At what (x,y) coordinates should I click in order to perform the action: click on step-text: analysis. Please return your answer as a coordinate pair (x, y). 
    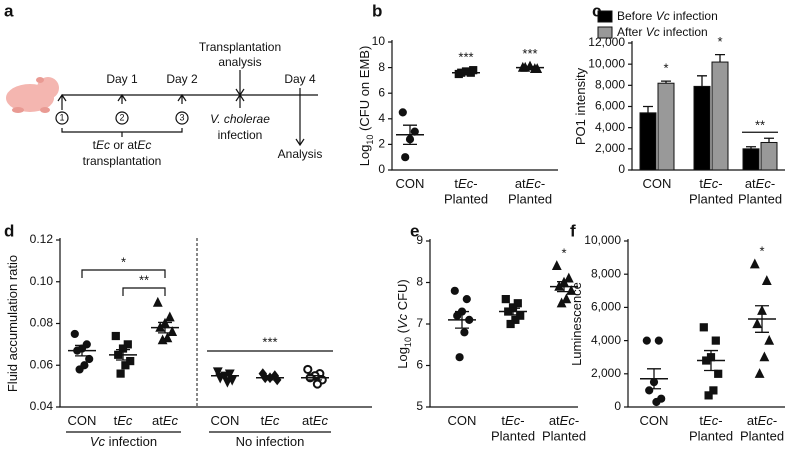
    Looking at the image, I should click on (239, 62).